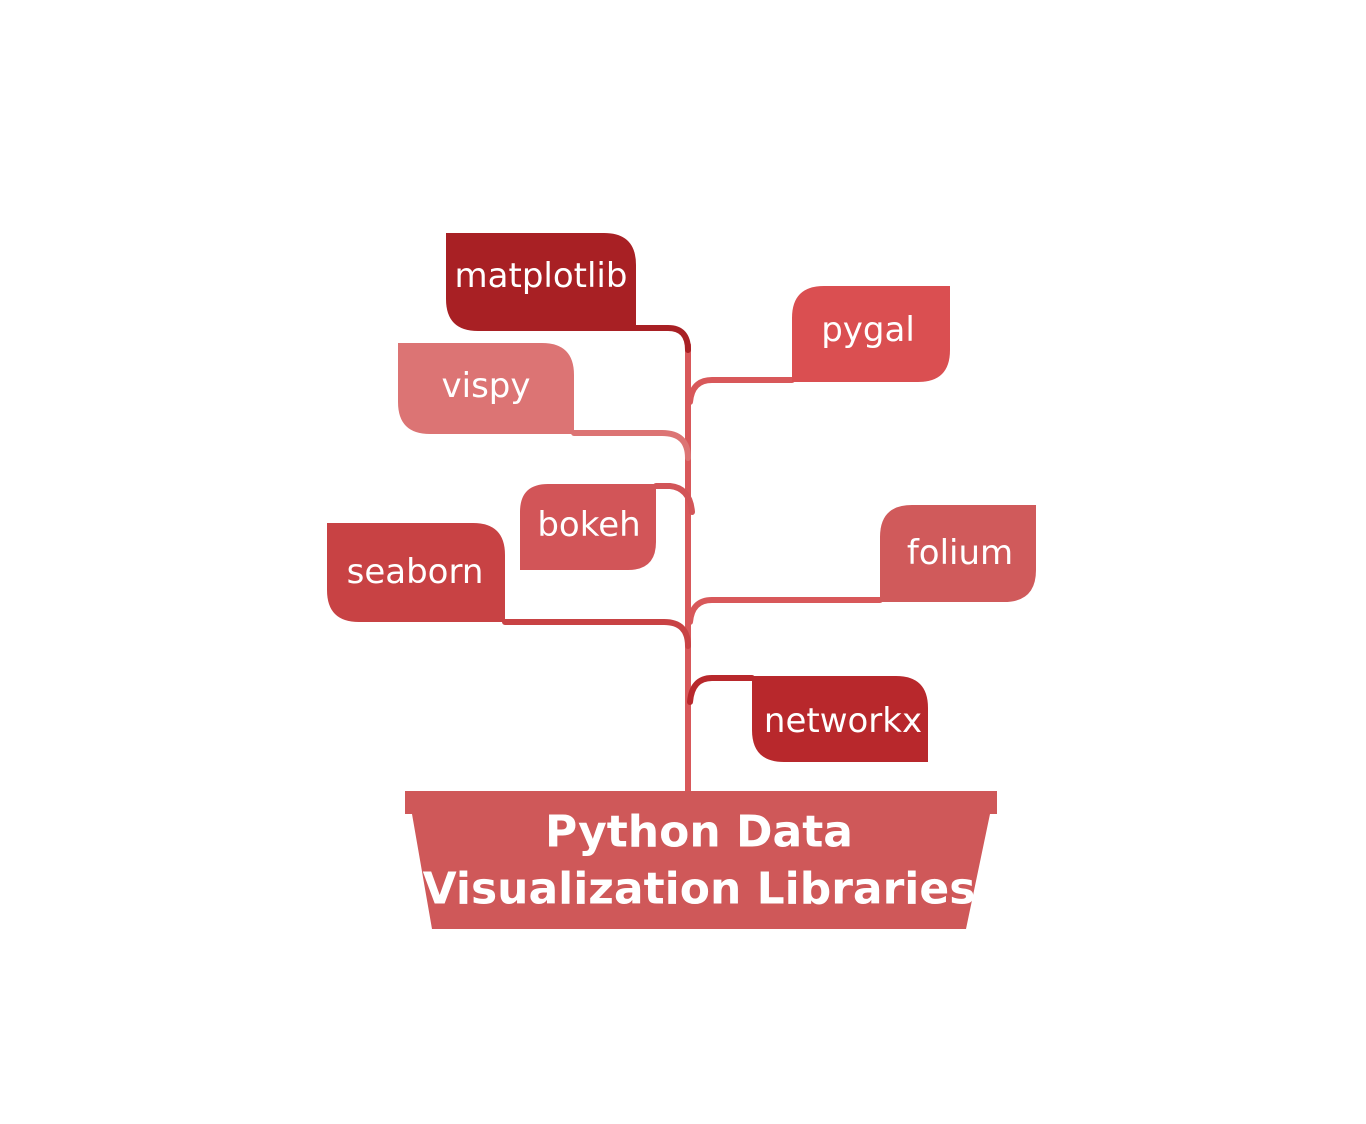  I want to click on leaf-bokeh: bokeh, so click(588, 527).